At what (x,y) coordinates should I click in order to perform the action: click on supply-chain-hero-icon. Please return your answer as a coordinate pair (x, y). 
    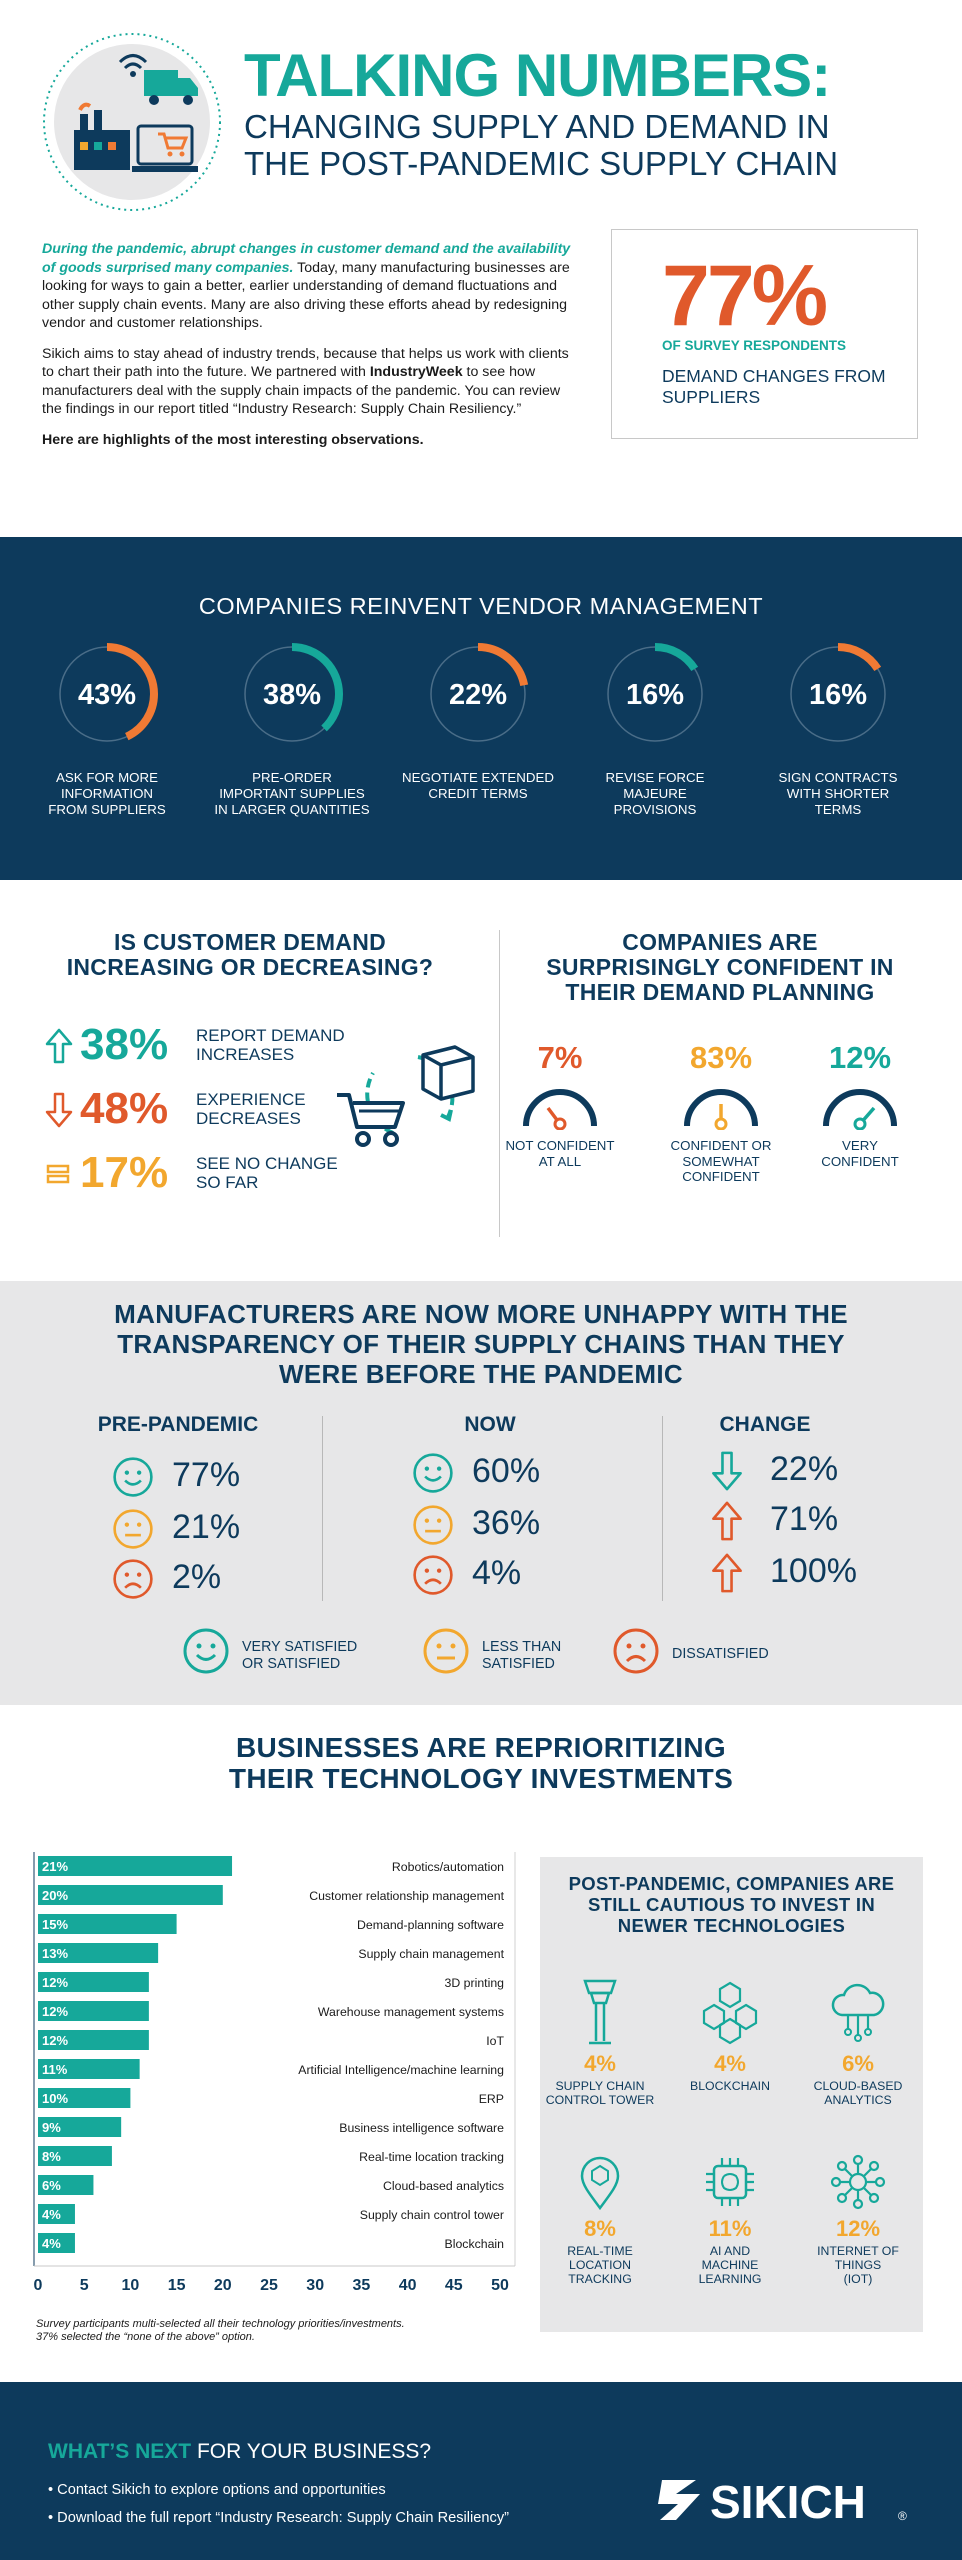
    Looking at the image, I should click on (132, 122).